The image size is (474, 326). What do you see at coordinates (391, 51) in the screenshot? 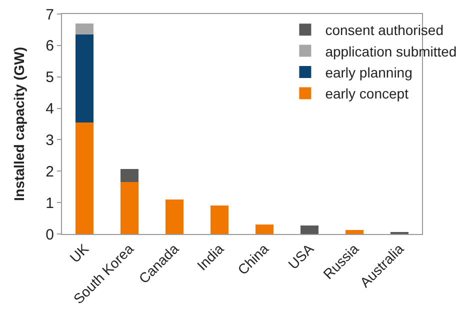
I see `legend-label: application submitted` at bounding box center [391, 51].